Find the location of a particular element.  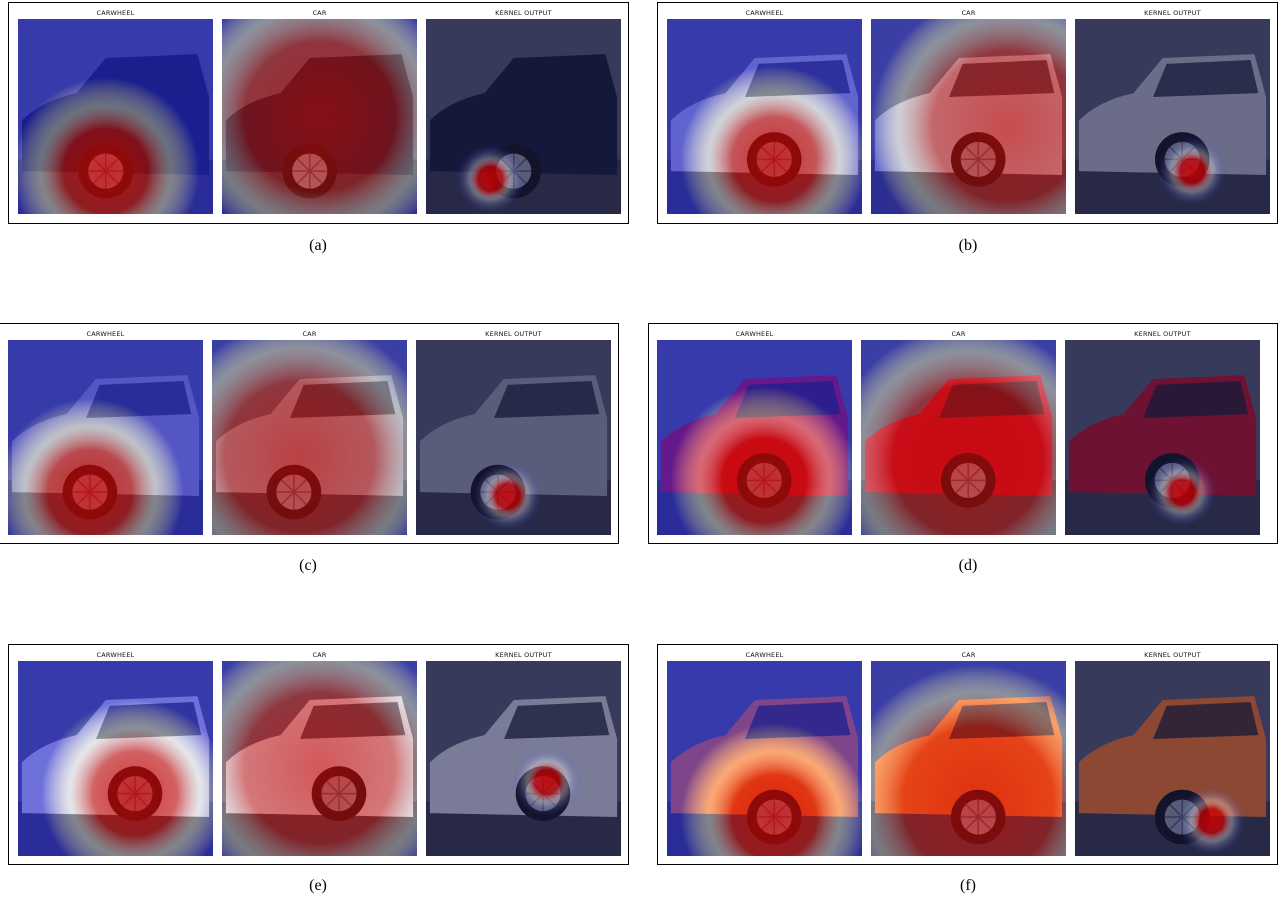

panel-d: CARWHEEL CAR KERNEL OUTPUT is located at coordinates (963, 433).